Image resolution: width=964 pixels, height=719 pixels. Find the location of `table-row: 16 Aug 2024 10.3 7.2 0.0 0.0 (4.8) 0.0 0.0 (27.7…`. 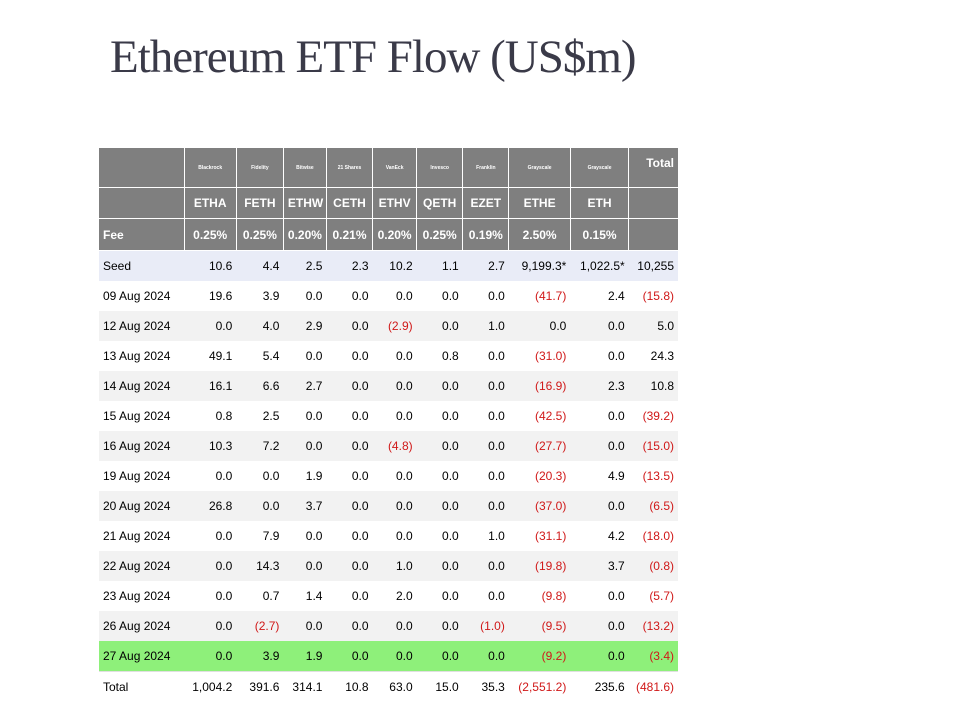

table-row: 16 Aug 2024 10.3 7.2 0.0 0.0 (4.8) 0.0 0.0 (27.7… is located at coordinates (388, 446).